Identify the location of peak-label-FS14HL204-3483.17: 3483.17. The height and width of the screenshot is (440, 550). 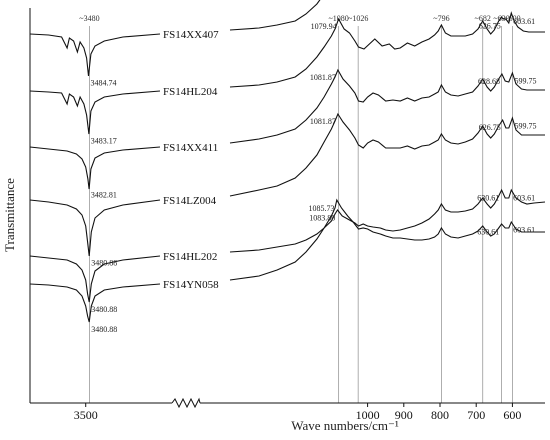
(104, 141).